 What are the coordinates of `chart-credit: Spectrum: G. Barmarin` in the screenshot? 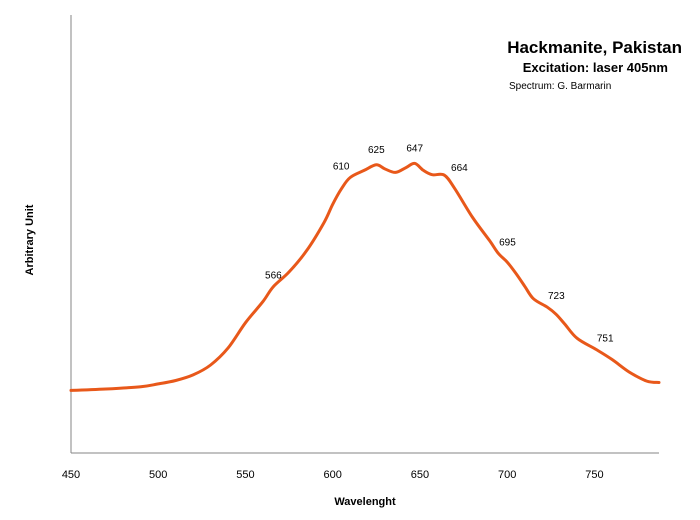 It's located at (560, 86).